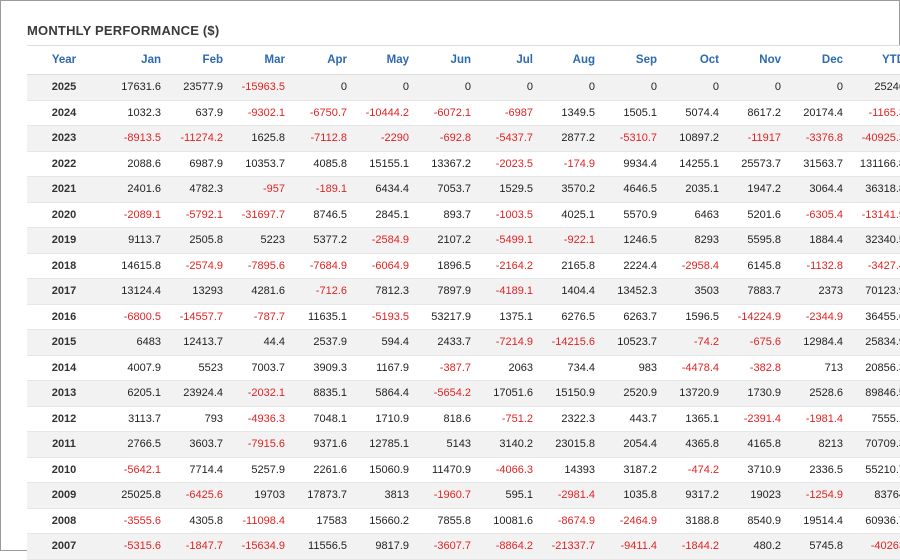 This screenshot has width=900, height=560. What do you see at coordinates (814, 521) in the screenshot?
I see `value-cell: 19514.4` at bounding box center [814, 521].